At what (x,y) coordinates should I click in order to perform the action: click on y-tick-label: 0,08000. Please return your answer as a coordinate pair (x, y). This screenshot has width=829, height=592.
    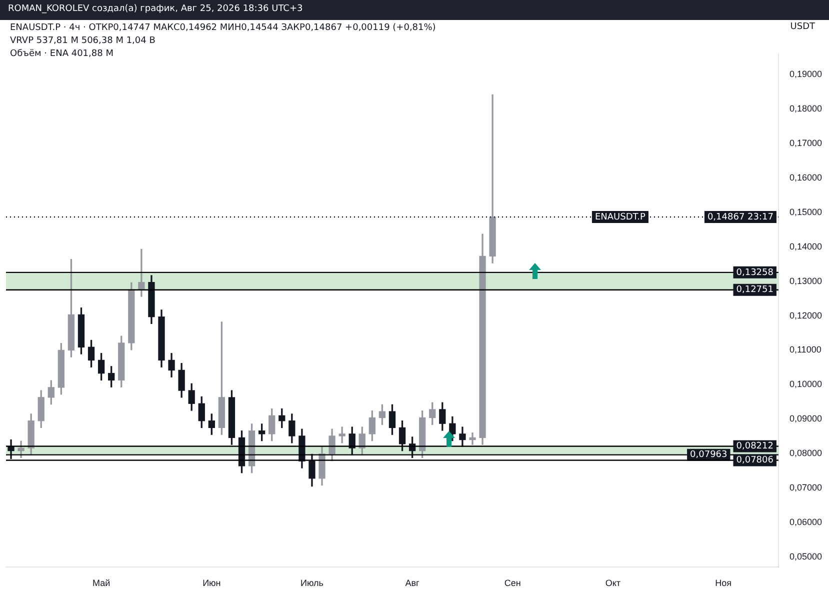
    Looking at the image, I should click on (805, 453).